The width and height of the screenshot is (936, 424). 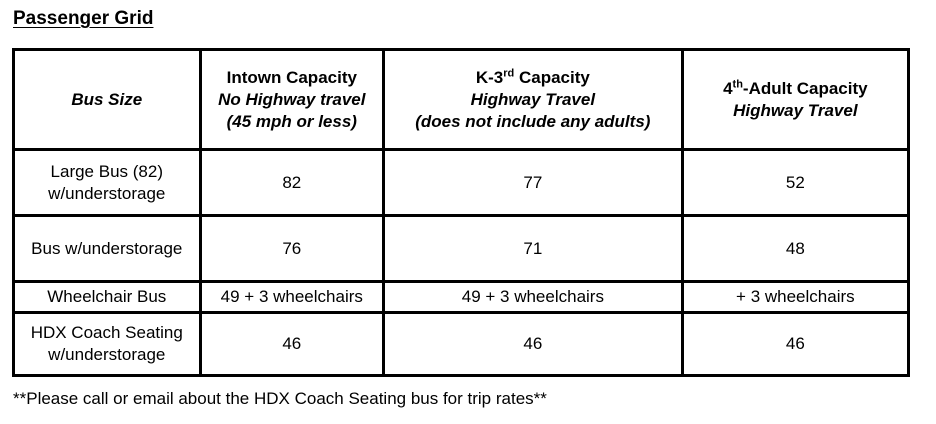 What do you see at coordinates (795, 87) in the screenshot?
I see `adult-capacity-name: 4th-Adult Capacity` at bounding box center [795, 87].